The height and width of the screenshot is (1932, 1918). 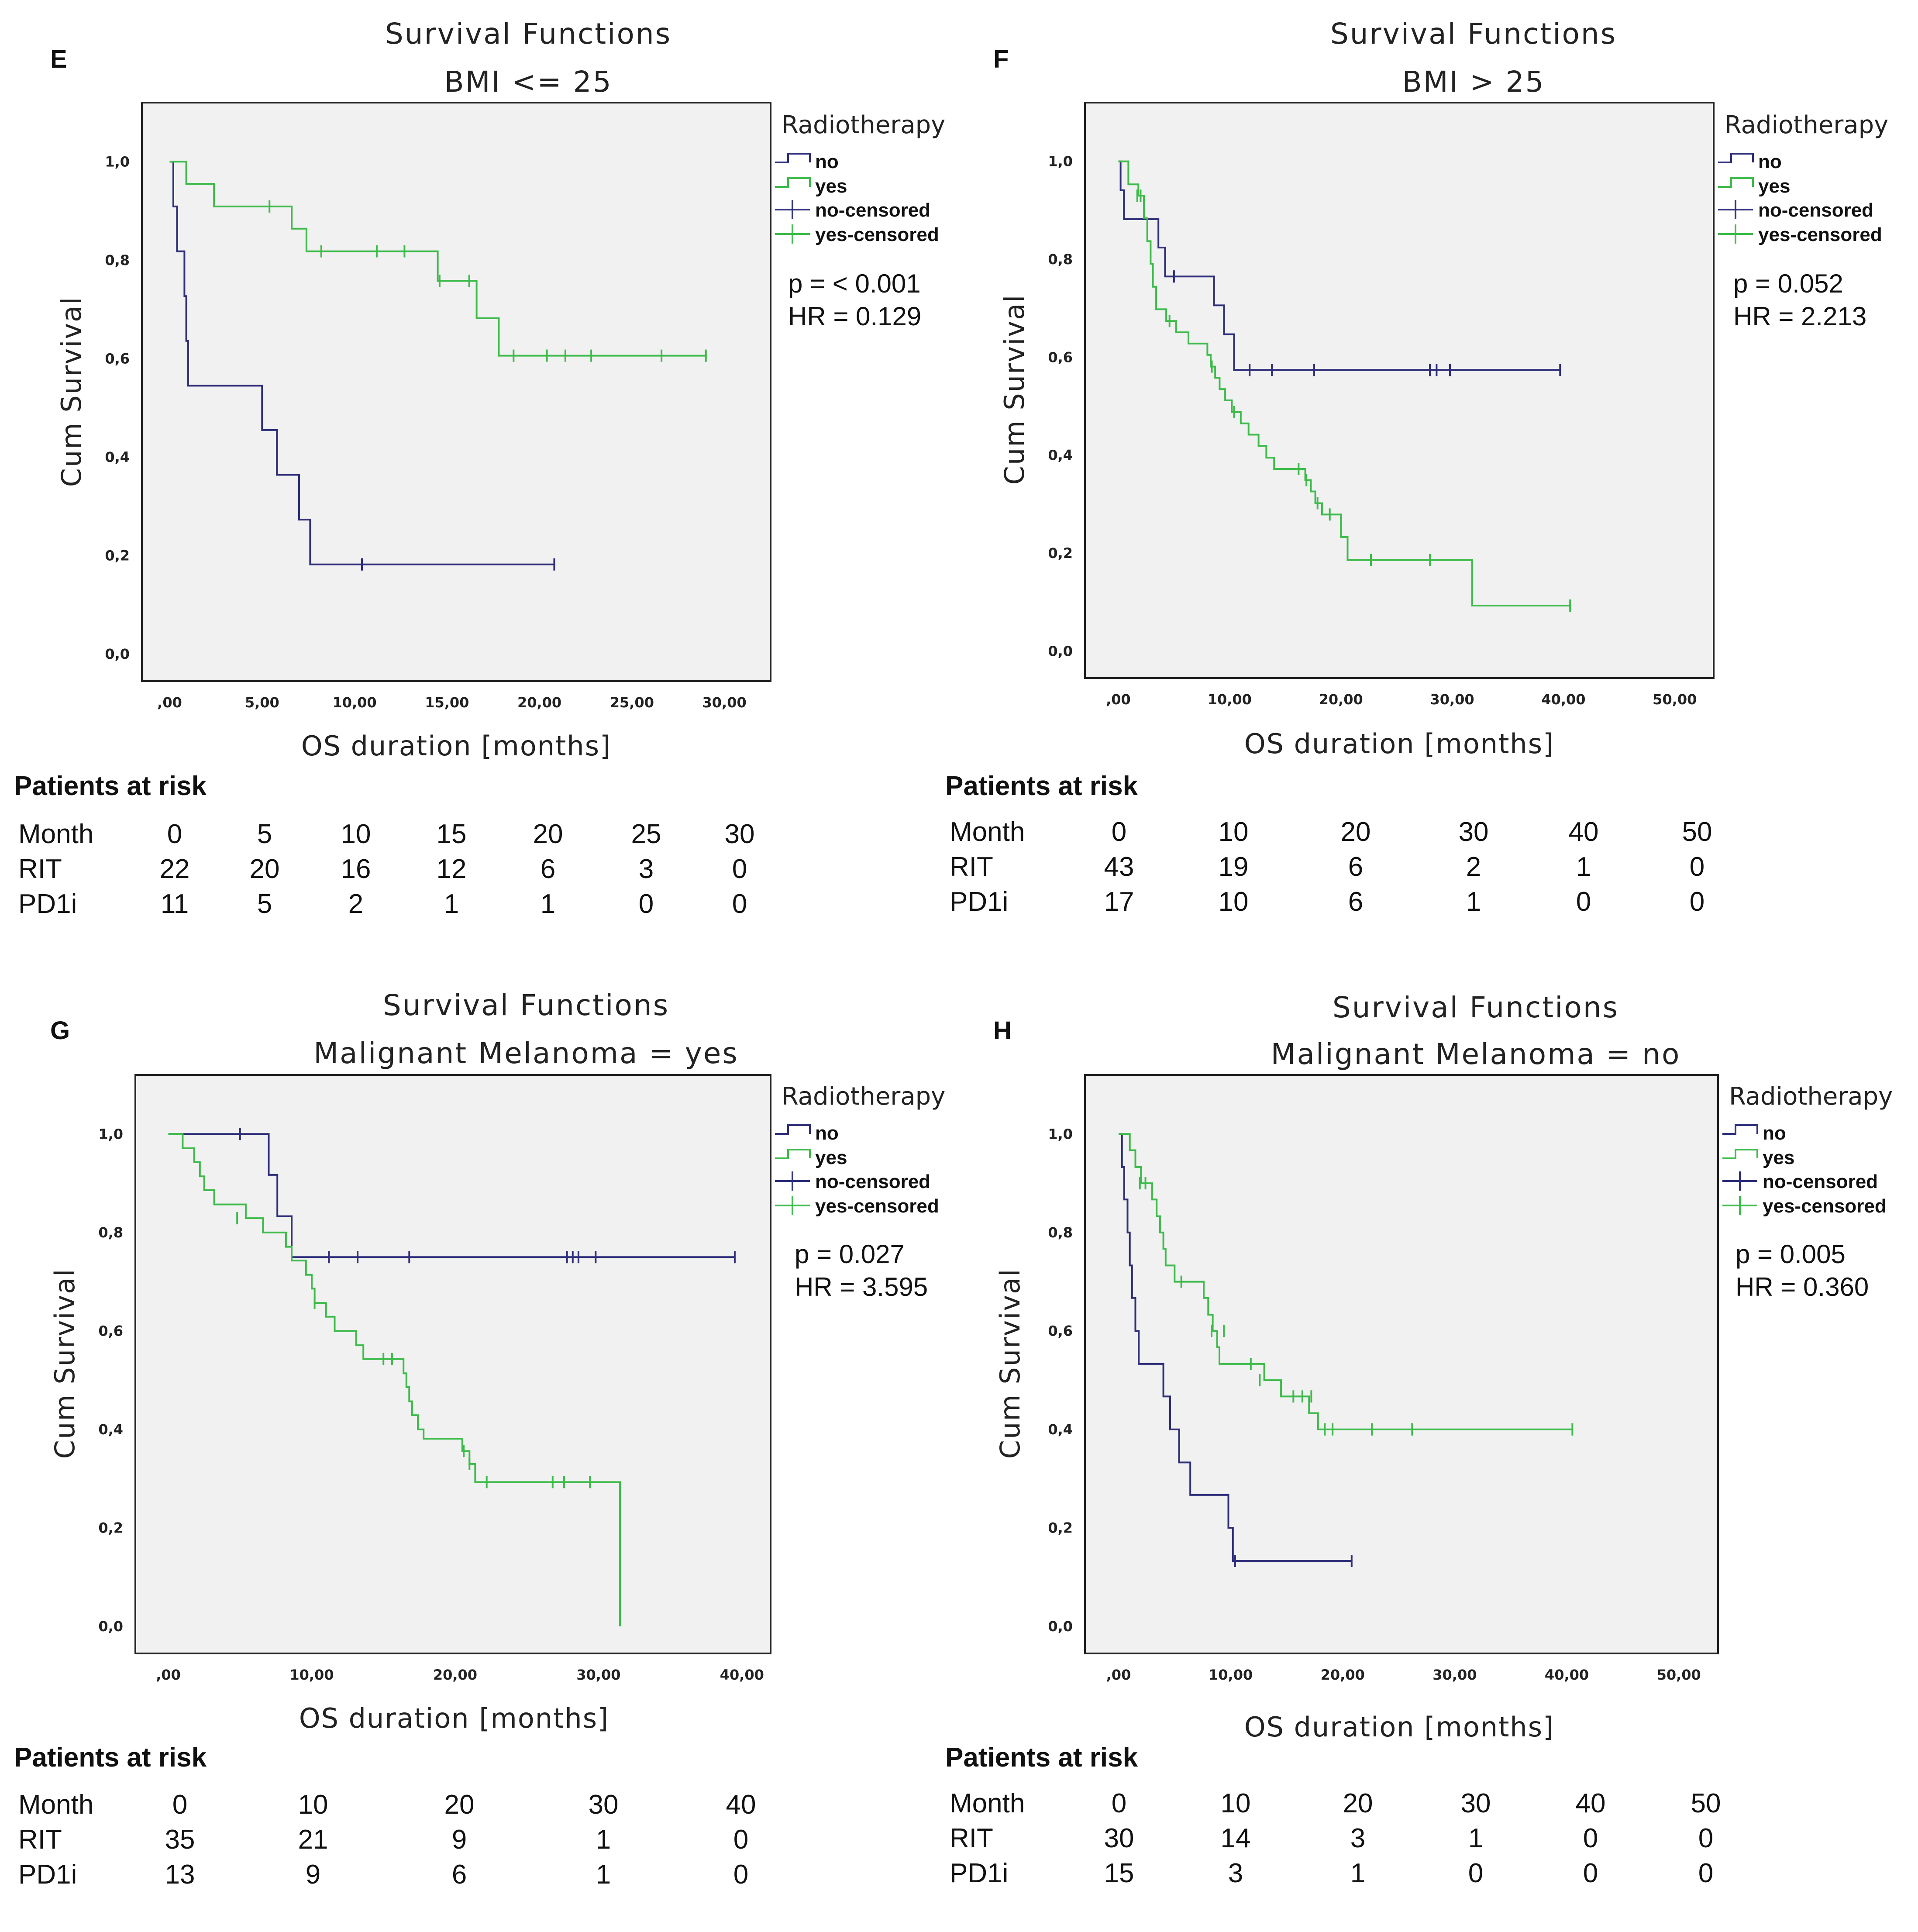 What do you see at coordinates (646, 869) in the screenshot?
I see `risk-cell: 3` at bounding box center [646, 869].